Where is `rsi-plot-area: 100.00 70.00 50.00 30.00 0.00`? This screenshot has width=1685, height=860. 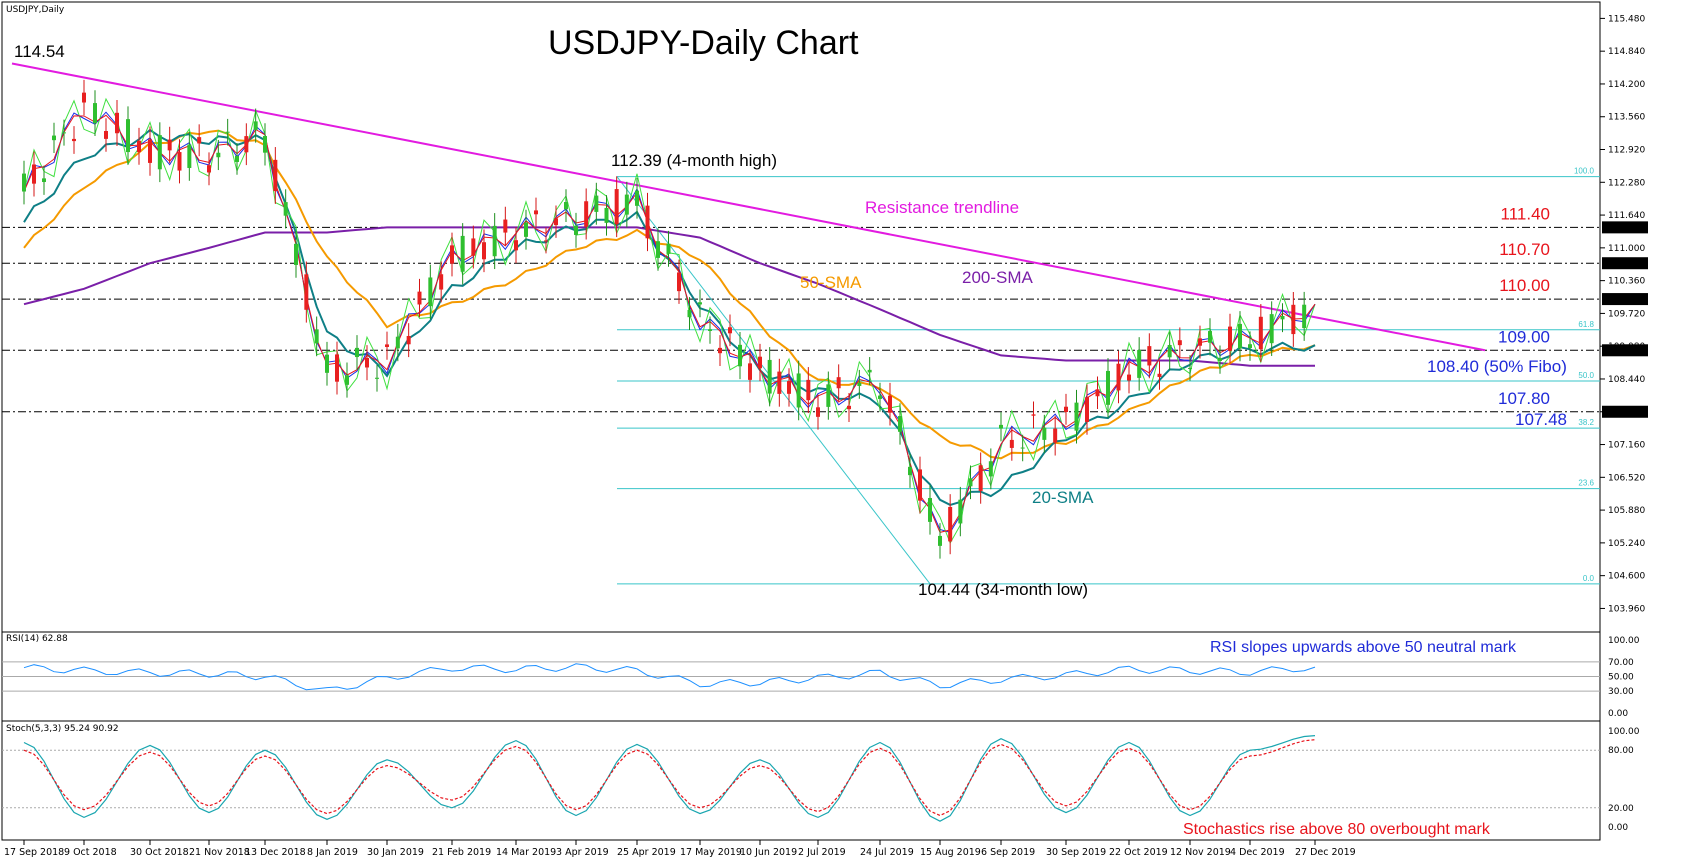 rsi-plot-area: 100.00 70.00 50.00 30.00 0.00 is located at coordinates (821, 677).